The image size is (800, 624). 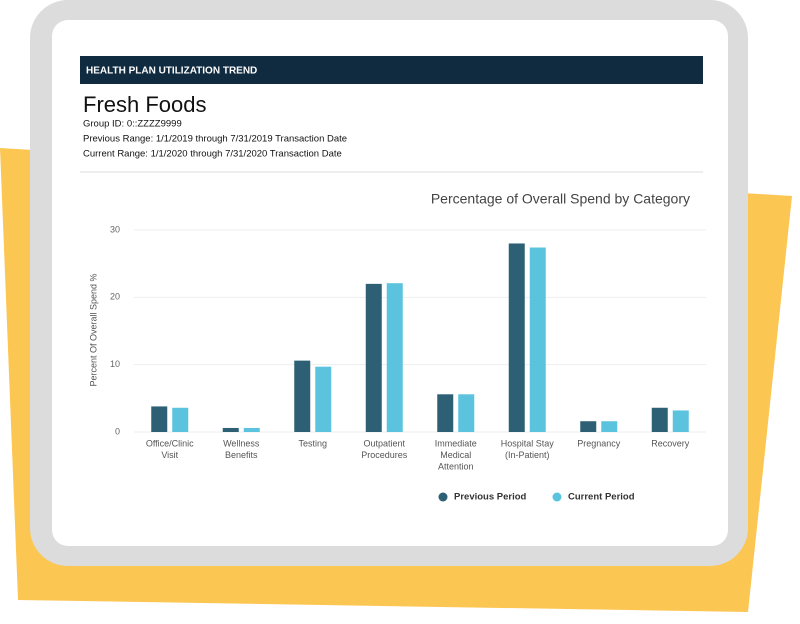 I want to click on y-tick-label: 30, so click(x=115, y=229).